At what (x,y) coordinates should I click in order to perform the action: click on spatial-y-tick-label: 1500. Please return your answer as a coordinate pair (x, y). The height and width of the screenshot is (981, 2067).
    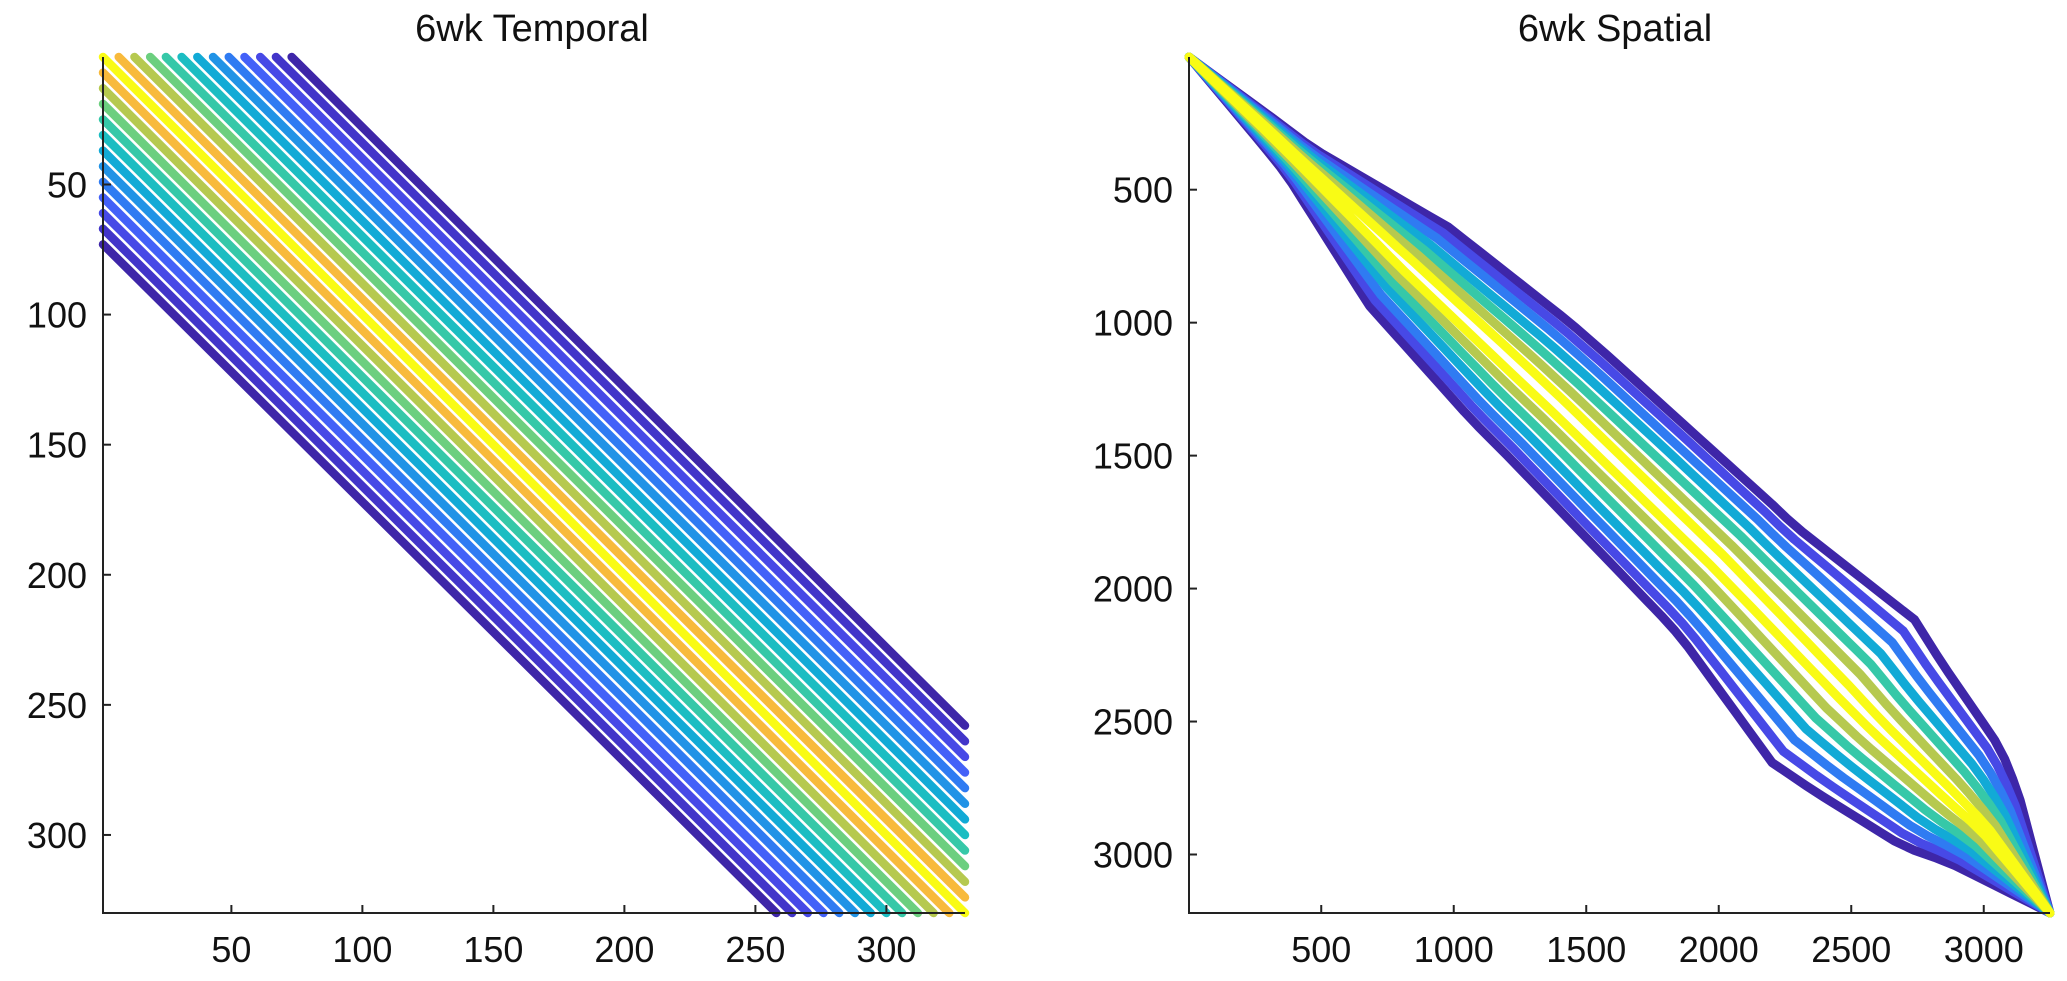
    Looking at the image, I should click on (1133, 456).